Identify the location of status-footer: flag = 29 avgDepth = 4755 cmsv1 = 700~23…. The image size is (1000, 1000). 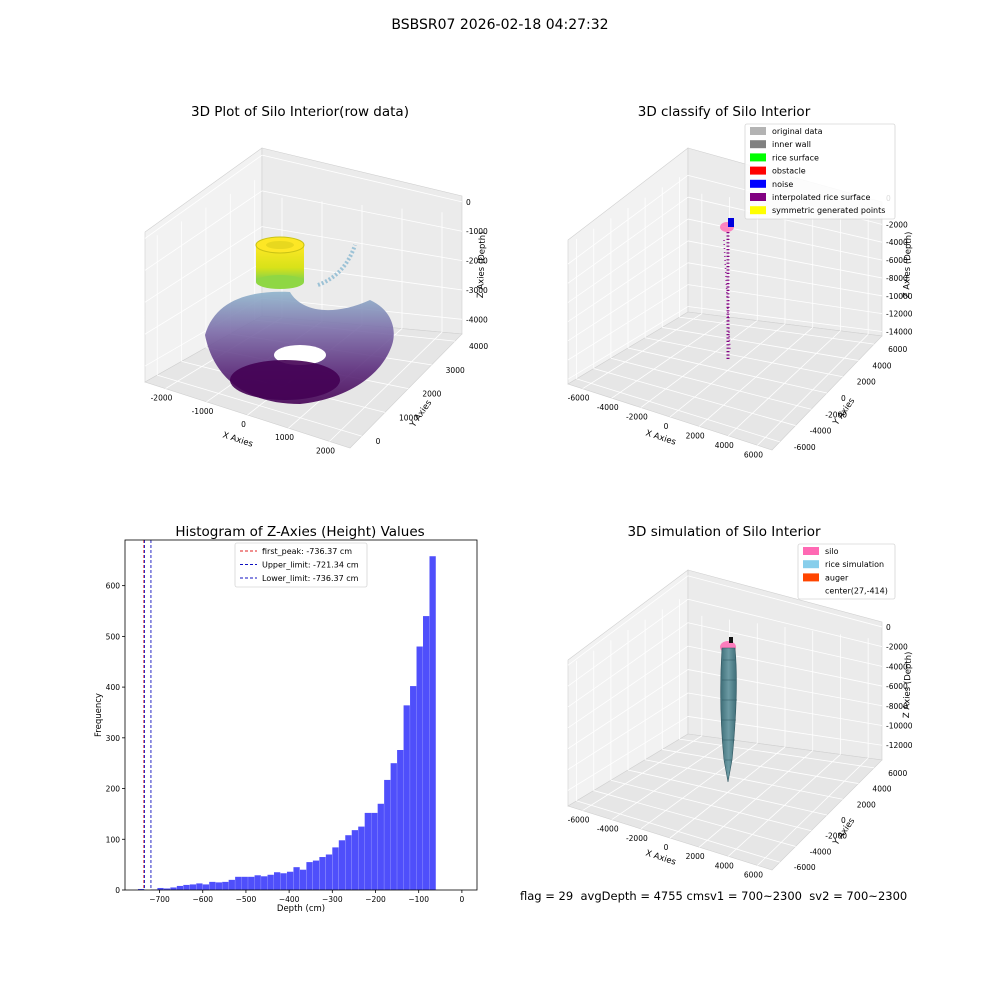
(713, 896).